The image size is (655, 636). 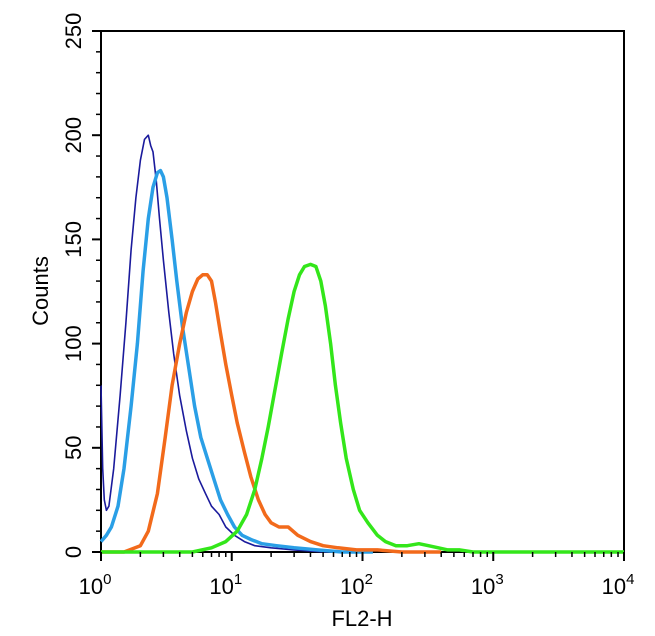 I want to click on y-minor-ticks, so click(x=98, y=291).